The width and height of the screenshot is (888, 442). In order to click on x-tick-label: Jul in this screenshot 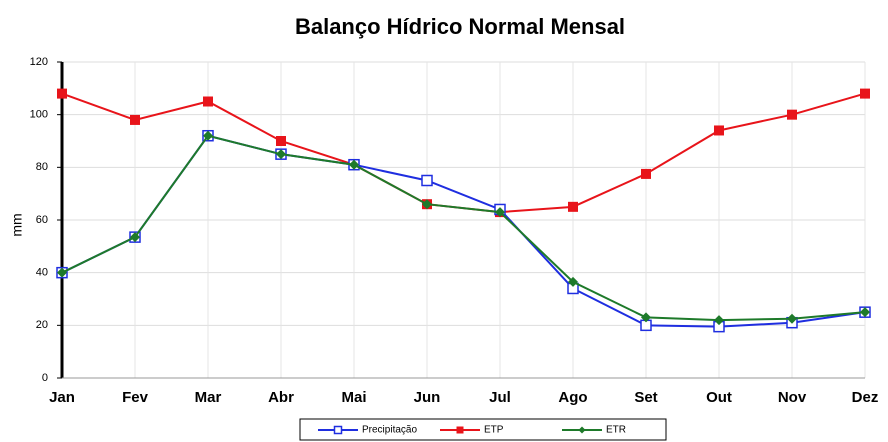, I will do `click(500, 397)`.